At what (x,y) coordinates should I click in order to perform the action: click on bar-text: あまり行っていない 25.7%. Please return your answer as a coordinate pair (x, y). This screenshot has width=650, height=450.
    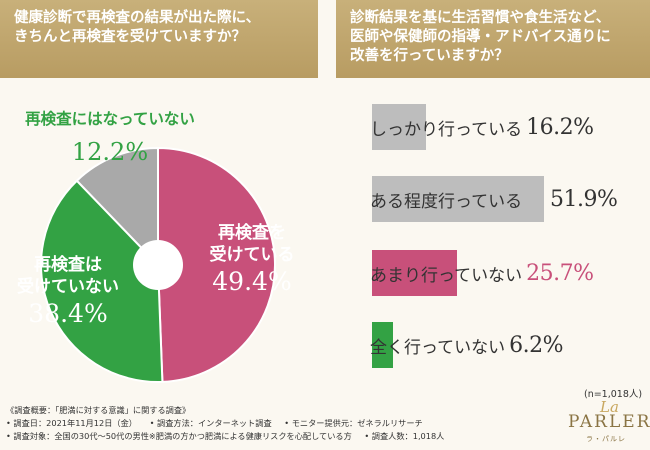
    Looking at the image, I should click on (482, 273).